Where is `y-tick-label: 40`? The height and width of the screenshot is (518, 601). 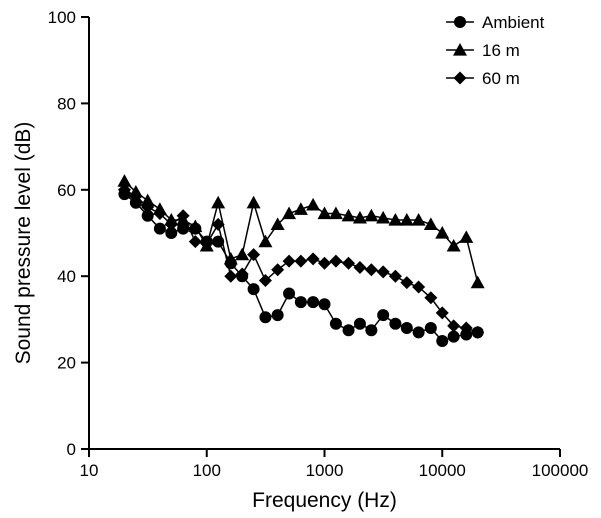
y-tick-label: 40 is located at coordinates (66, 276).